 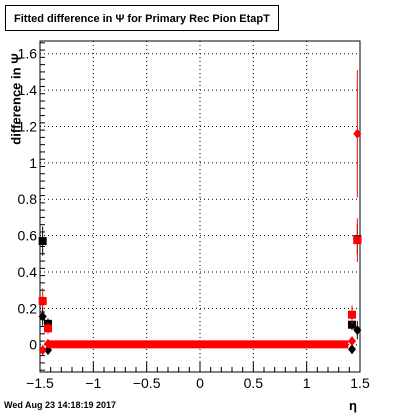 I want to click on x-tick-label: 1, so click(x=307, y=383).